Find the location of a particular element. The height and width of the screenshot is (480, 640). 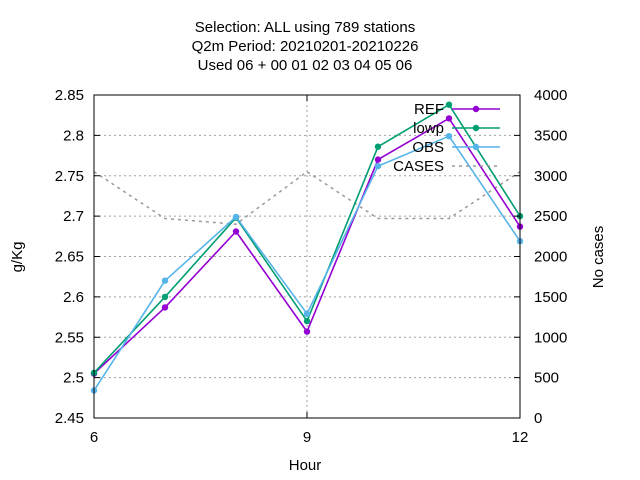

x-tick-label: 12 is located at coordinates (520, 437).